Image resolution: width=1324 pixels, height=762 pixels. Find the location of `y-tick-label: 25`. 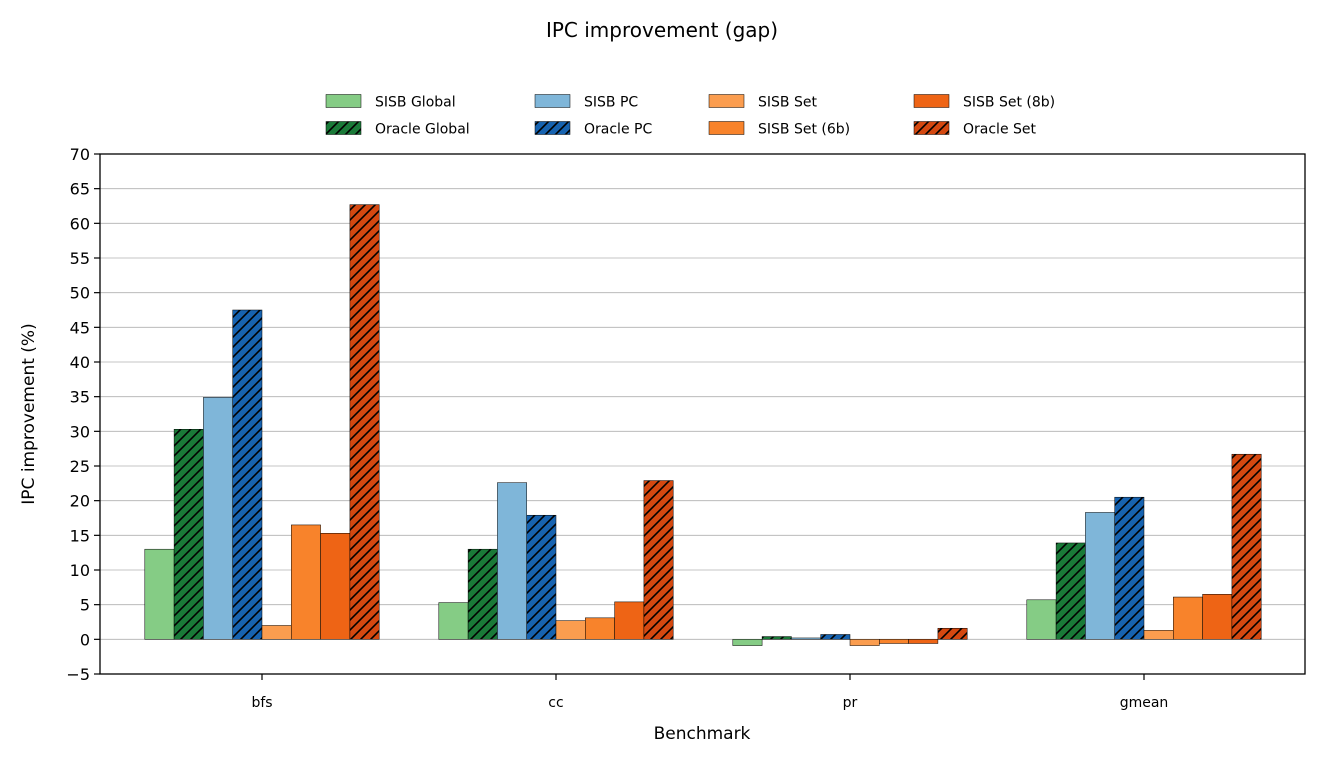

y-tick-label: 25 is located at coordinates (80, 466).